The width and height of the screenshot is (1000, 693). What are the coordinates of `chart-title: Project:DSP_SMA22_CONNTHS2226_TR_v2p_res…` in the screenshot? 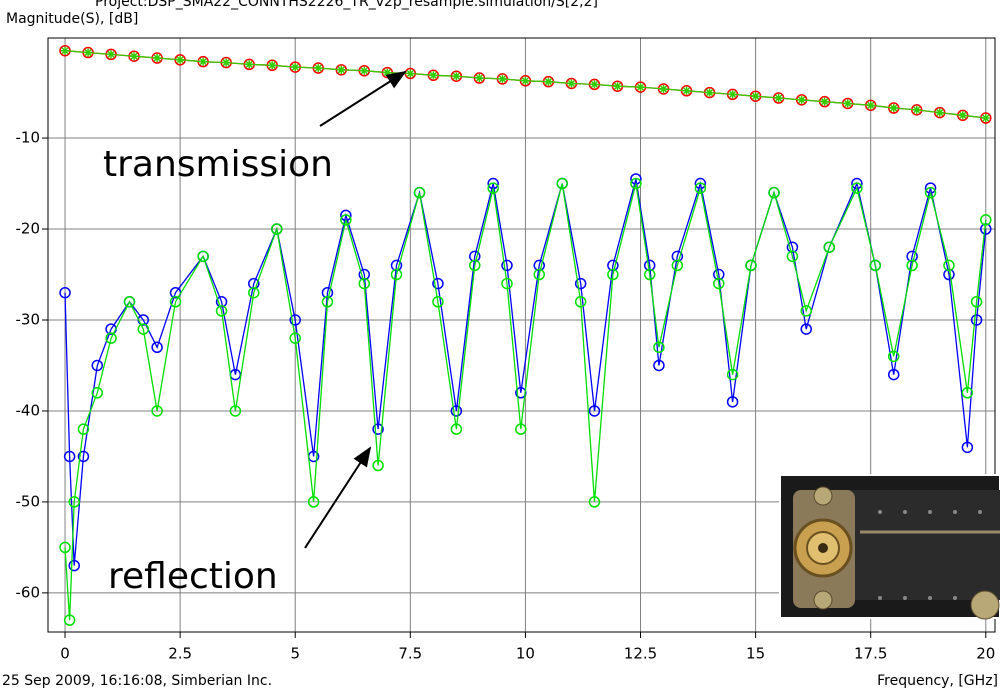 It's located at (346, 5).